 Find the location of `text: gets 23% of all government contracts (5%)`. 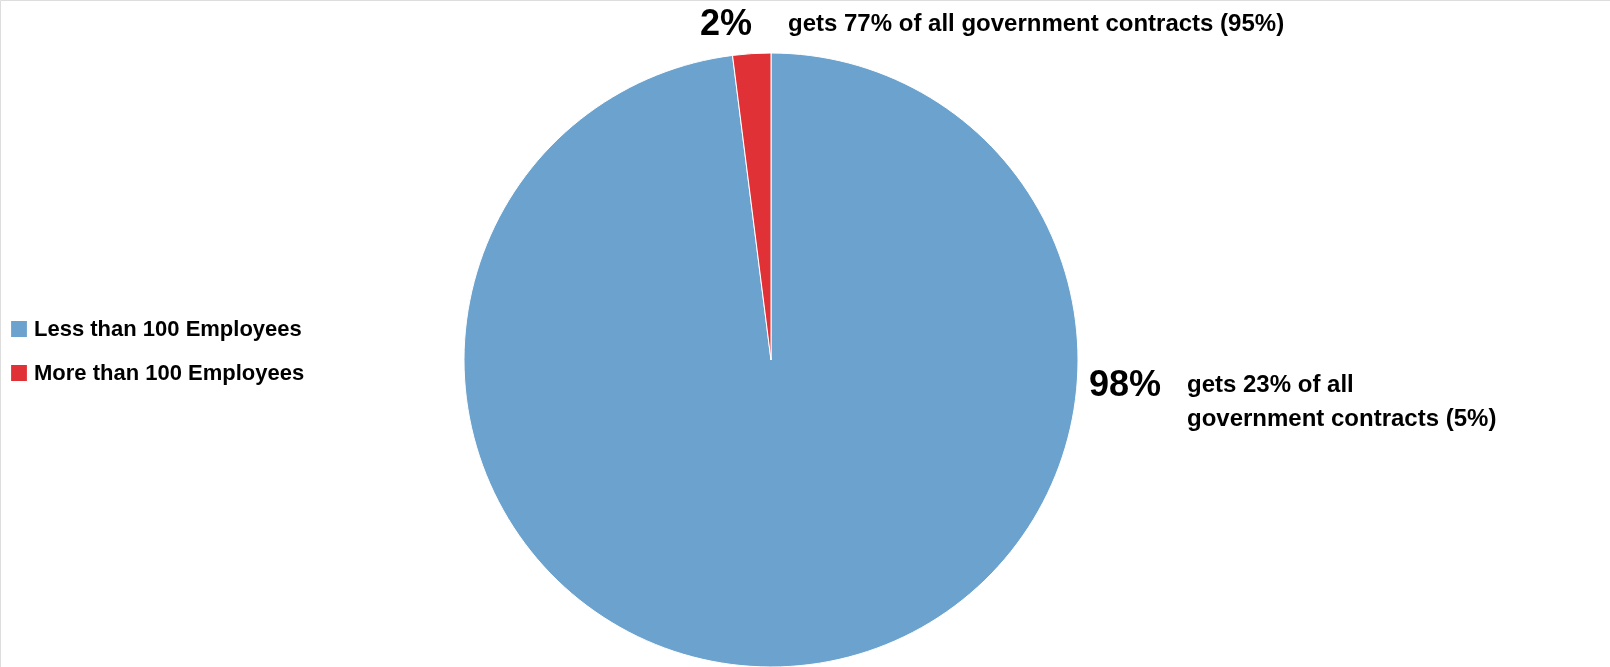

text: gets 23% of all government contracts (5%) is located at coordinates (1342, 400).